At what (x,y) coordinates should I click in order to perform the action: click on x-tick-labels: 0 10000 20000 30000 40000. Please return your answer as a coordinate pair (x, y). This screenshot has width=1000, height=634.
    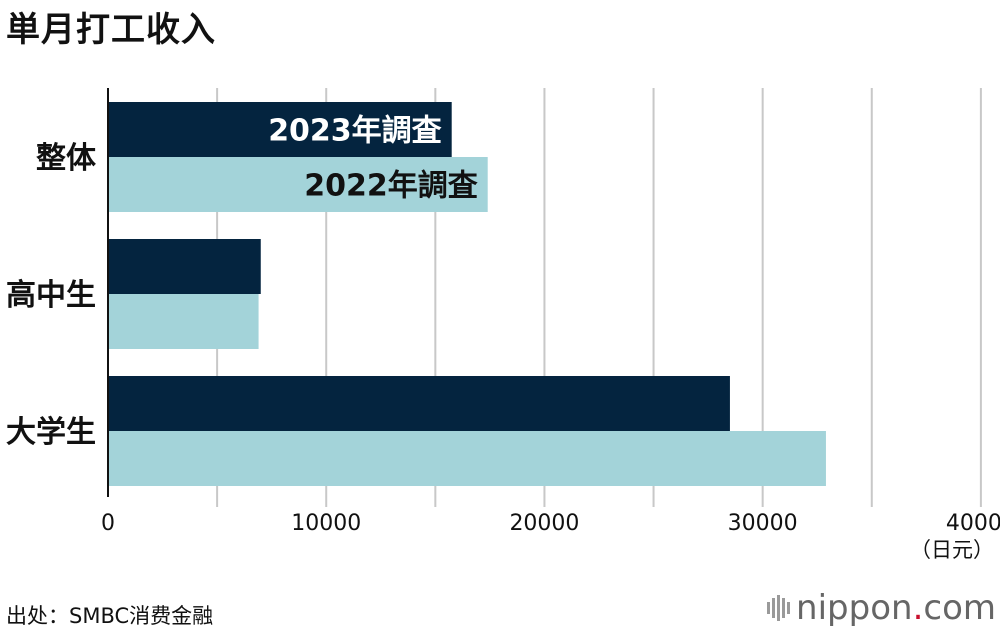
    Looking at the image, I should click on (550, 523).